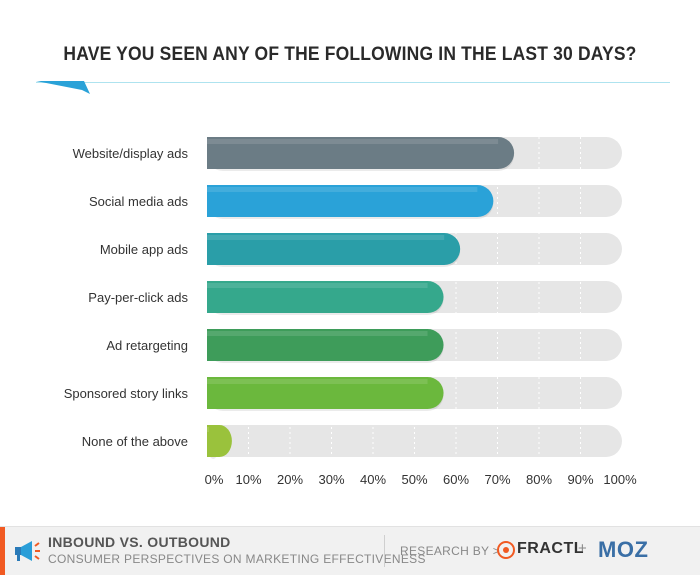 This screenshot has width=700, height=575. What do you see at coordinates (2, 551) in the screenshot?
I see `footer-accent-bar` at bounding box center [2, 551].